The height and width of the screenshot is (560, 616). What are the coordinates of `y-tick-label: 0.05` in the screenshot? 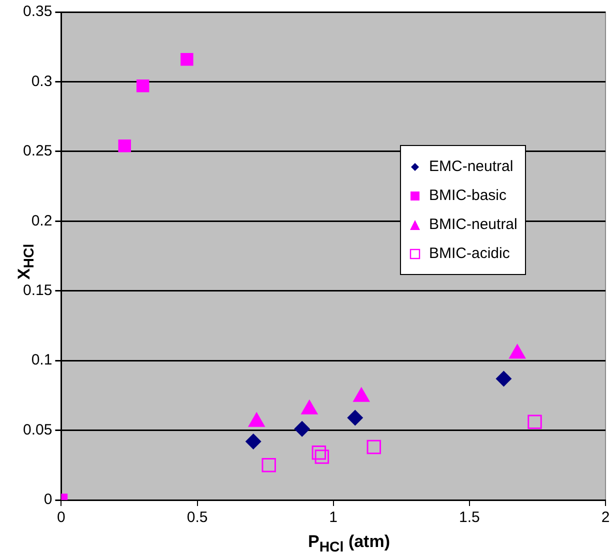 It's located at (37, 429).